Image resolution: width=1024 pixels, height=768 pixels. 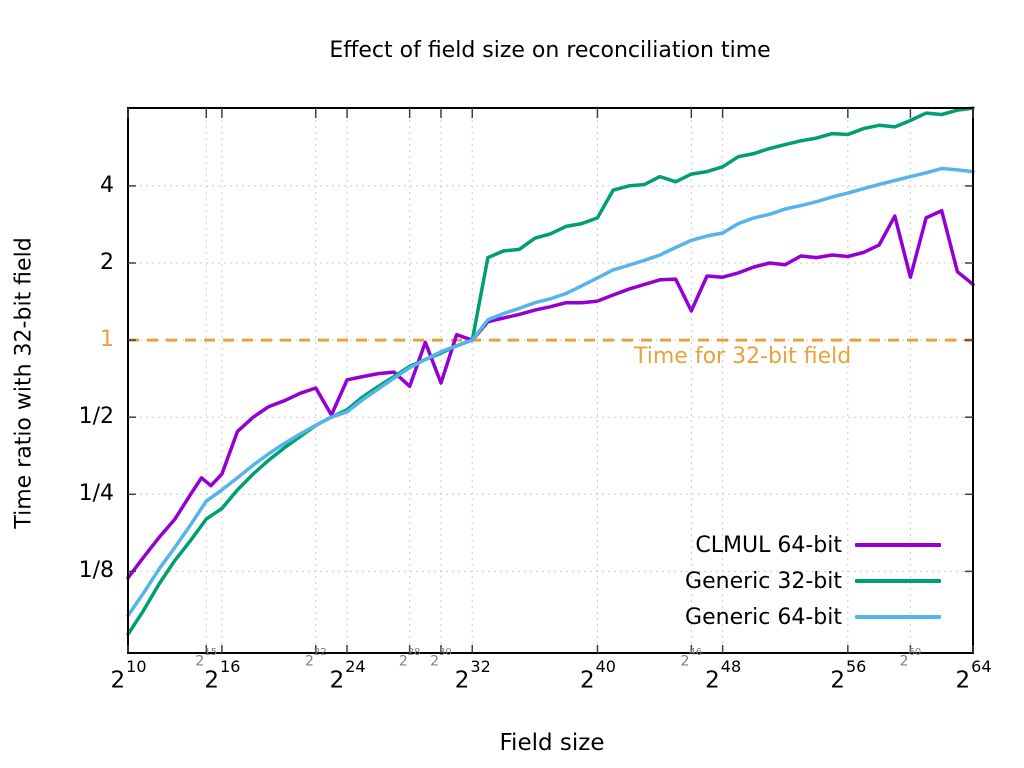 What do you see at coordinates (743, 356) in the screenshot?
I see `reference-line-label: Time for 32-bit field` at bounding box center [743, 356].